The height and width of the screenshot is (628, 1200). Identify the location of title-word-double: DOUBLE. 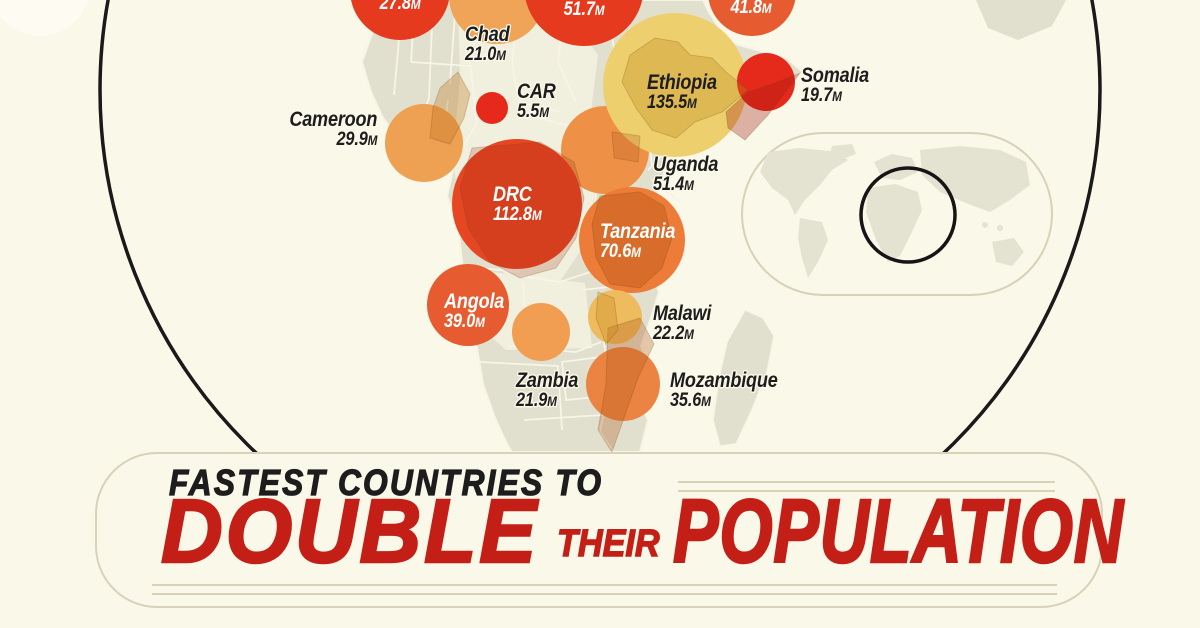
(350, 532).